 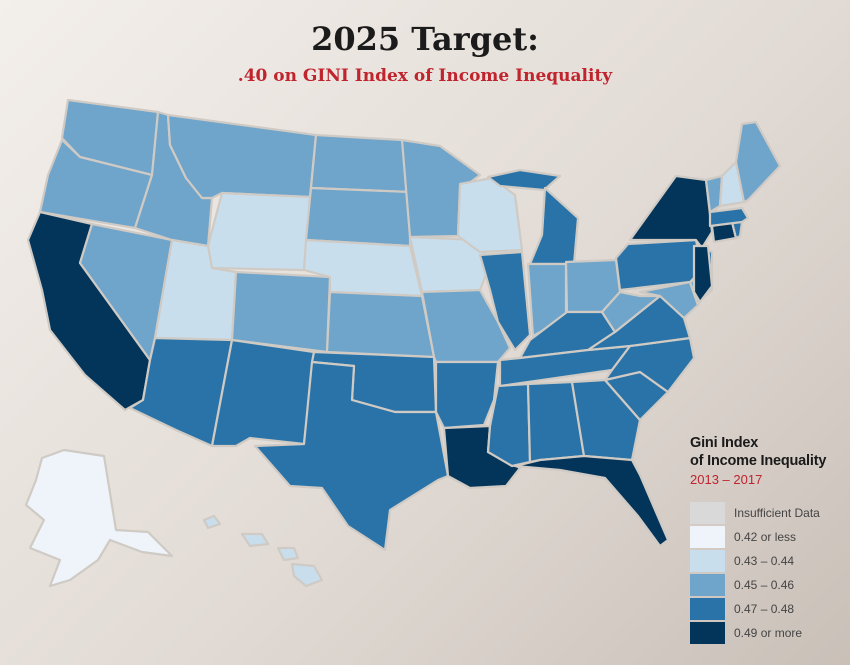 I want to click on state-ak, so click(x=99, y=518).